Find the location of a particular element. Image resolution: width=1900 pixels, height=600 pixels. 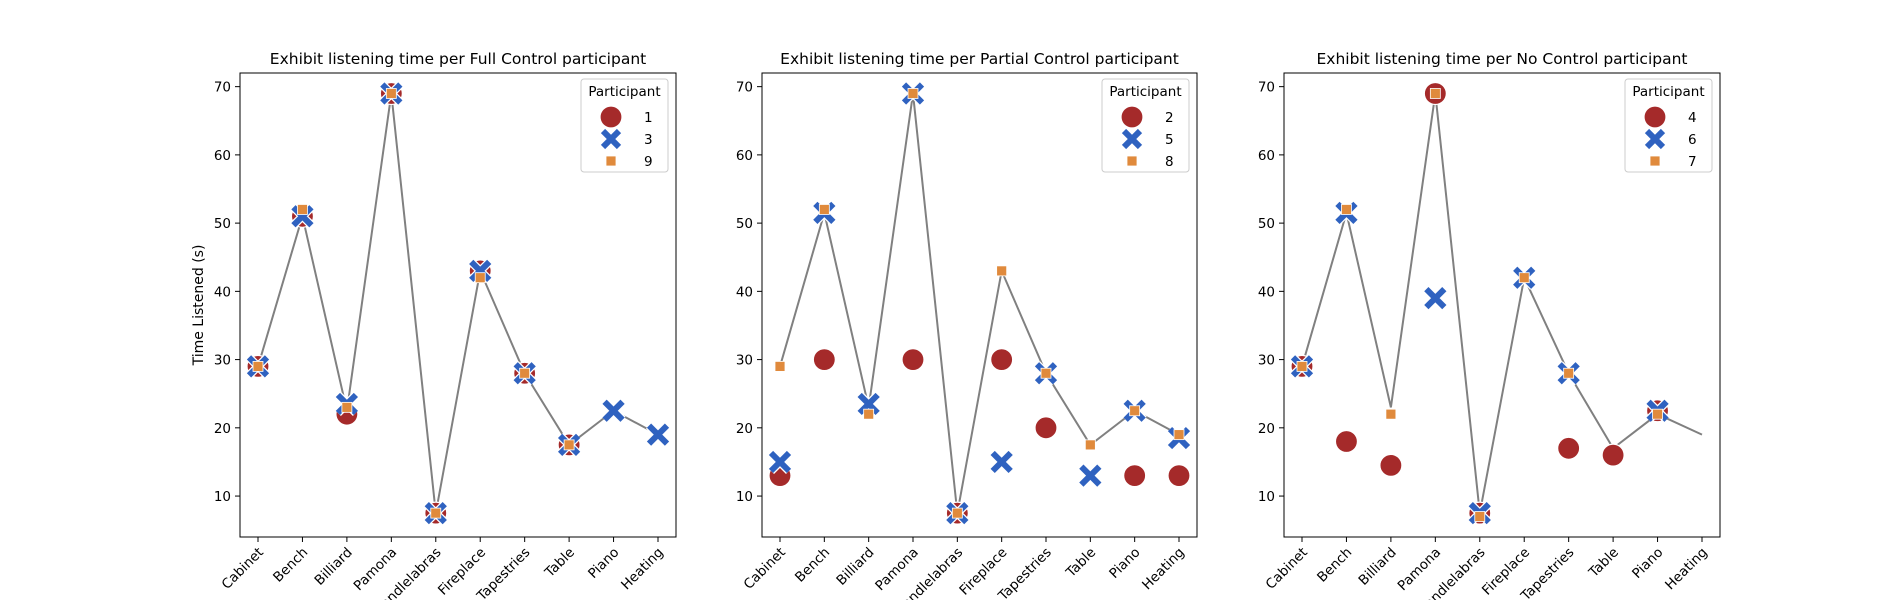

legend-label: 8 is located at coordinates (1169, 162).